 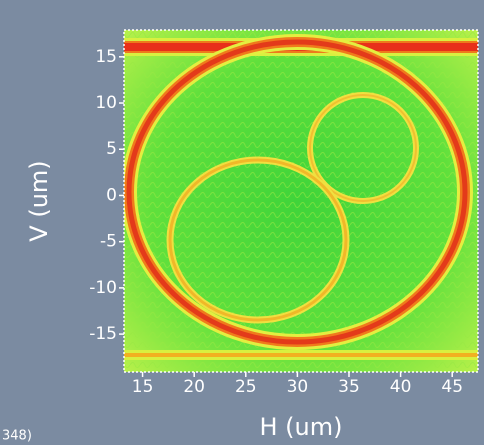 I want to click on x-tick-label: 35, so click(x=349, y=387).